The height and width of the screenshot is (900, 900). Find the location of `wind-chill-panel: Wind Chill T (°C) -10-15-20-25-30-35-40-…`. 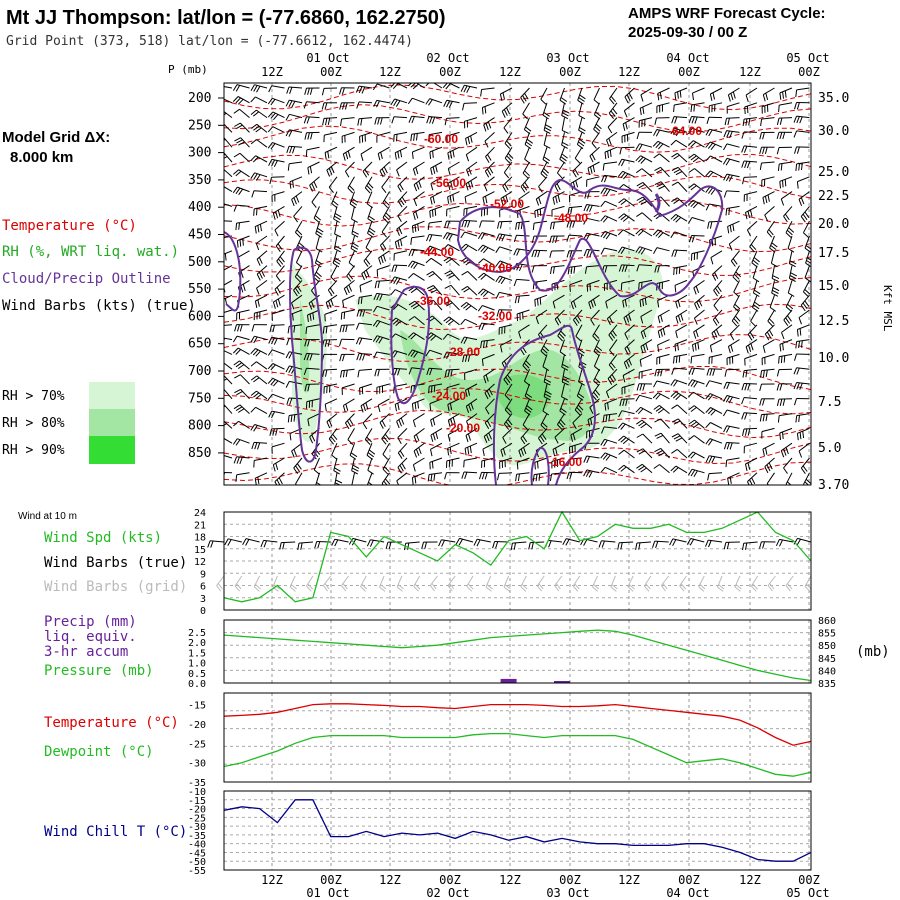

wind-chill-panel: Wind Chill T (°C) -10-15-20-25-30-35-40-… is located at coordinates (437, 843).